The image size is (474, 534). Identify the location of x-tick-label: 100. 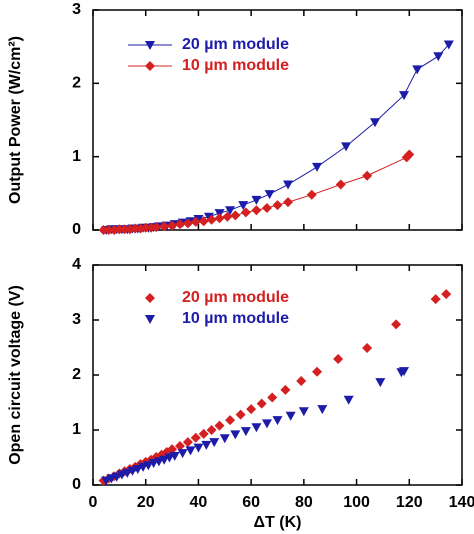
(356, 502).